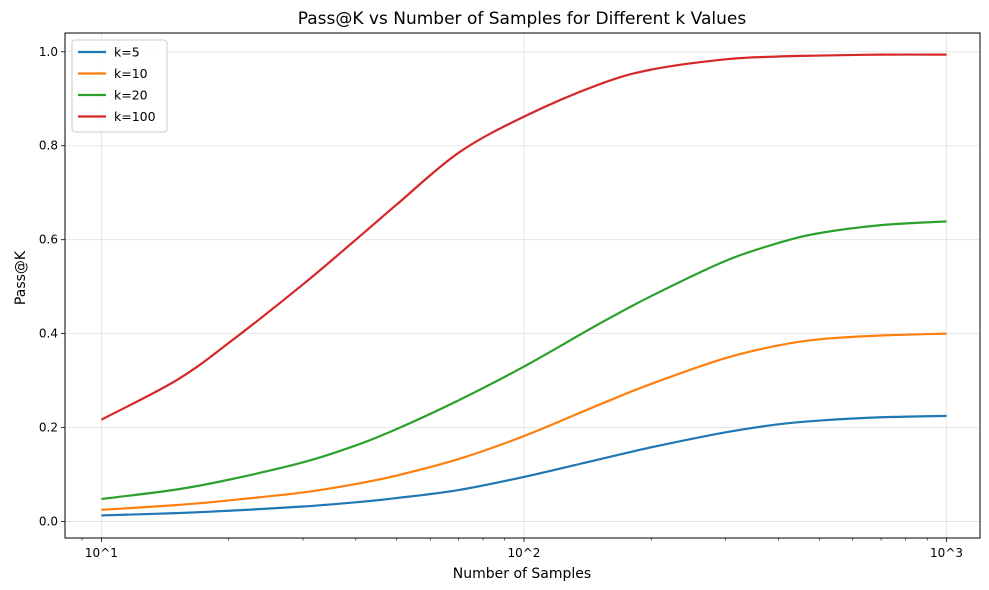  Describe the element at coordinates (946, 553) in the screenshot. I see `x-tick-label: 10^3` at that location.